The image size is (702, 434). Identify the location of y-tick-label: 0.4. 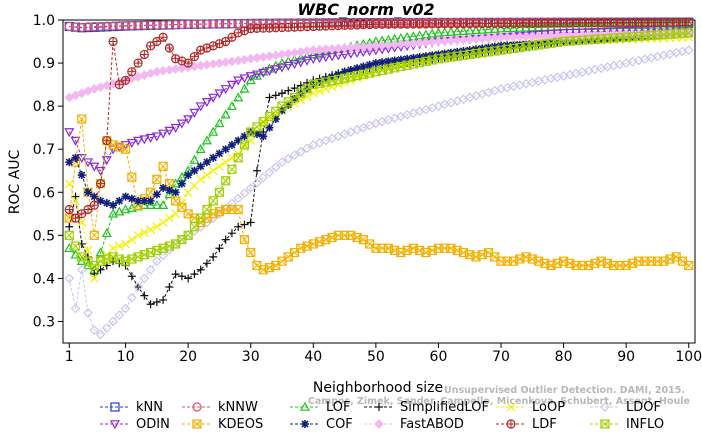
(44, 279).